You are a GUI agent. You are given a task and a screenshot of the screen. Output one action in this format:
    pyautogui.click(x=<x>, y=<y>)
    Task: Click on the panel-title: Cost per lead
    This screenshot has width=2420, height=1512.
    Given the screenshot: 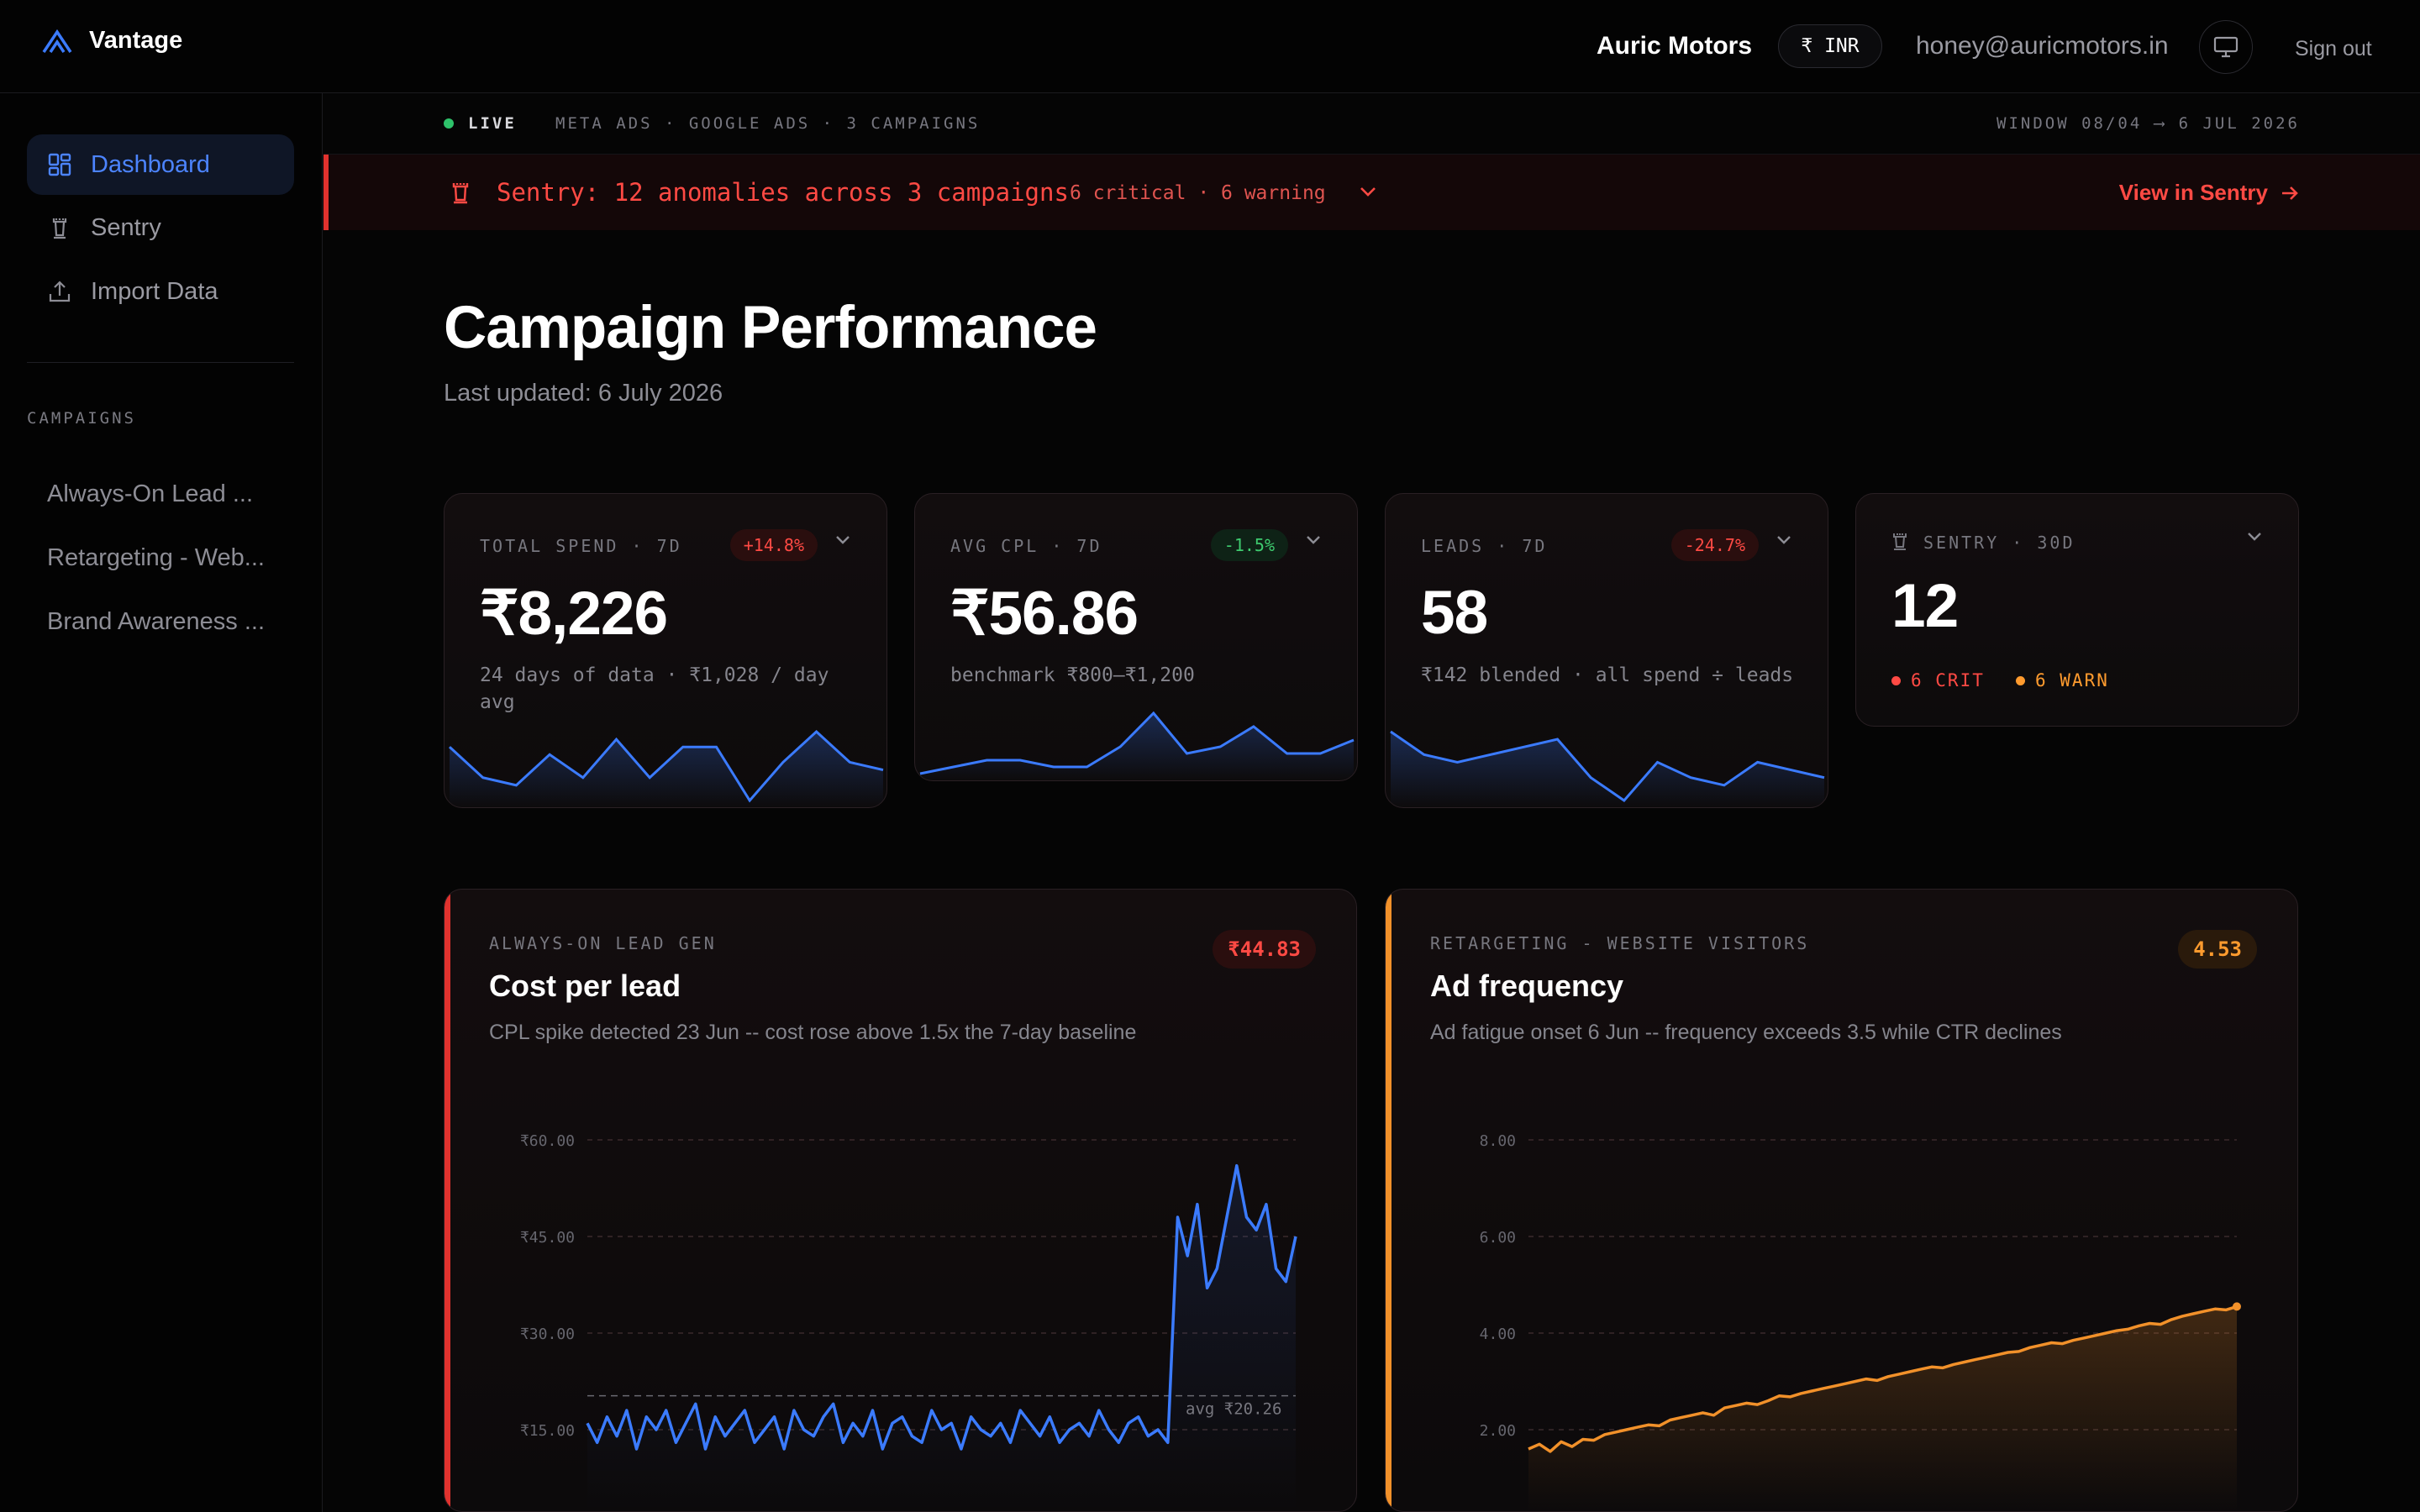 What is the action you would take?
    pyautogui.click(x=585, y=986)
    